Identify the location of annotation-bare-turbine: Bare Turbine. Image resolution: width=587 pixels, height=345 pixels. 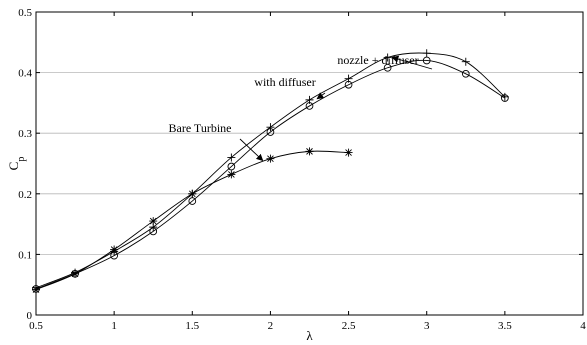
(216, 141).